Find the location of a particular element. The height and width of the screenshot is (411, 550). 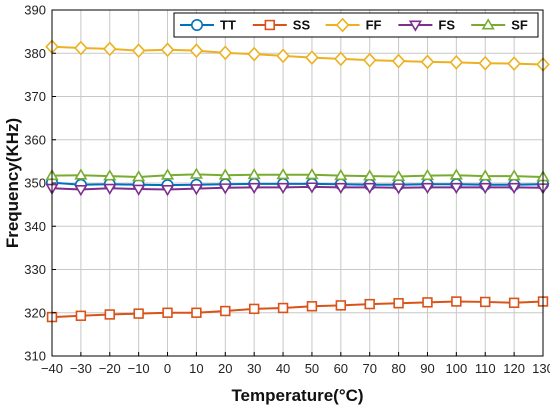

series-sf is located at coordinates (297, 174).